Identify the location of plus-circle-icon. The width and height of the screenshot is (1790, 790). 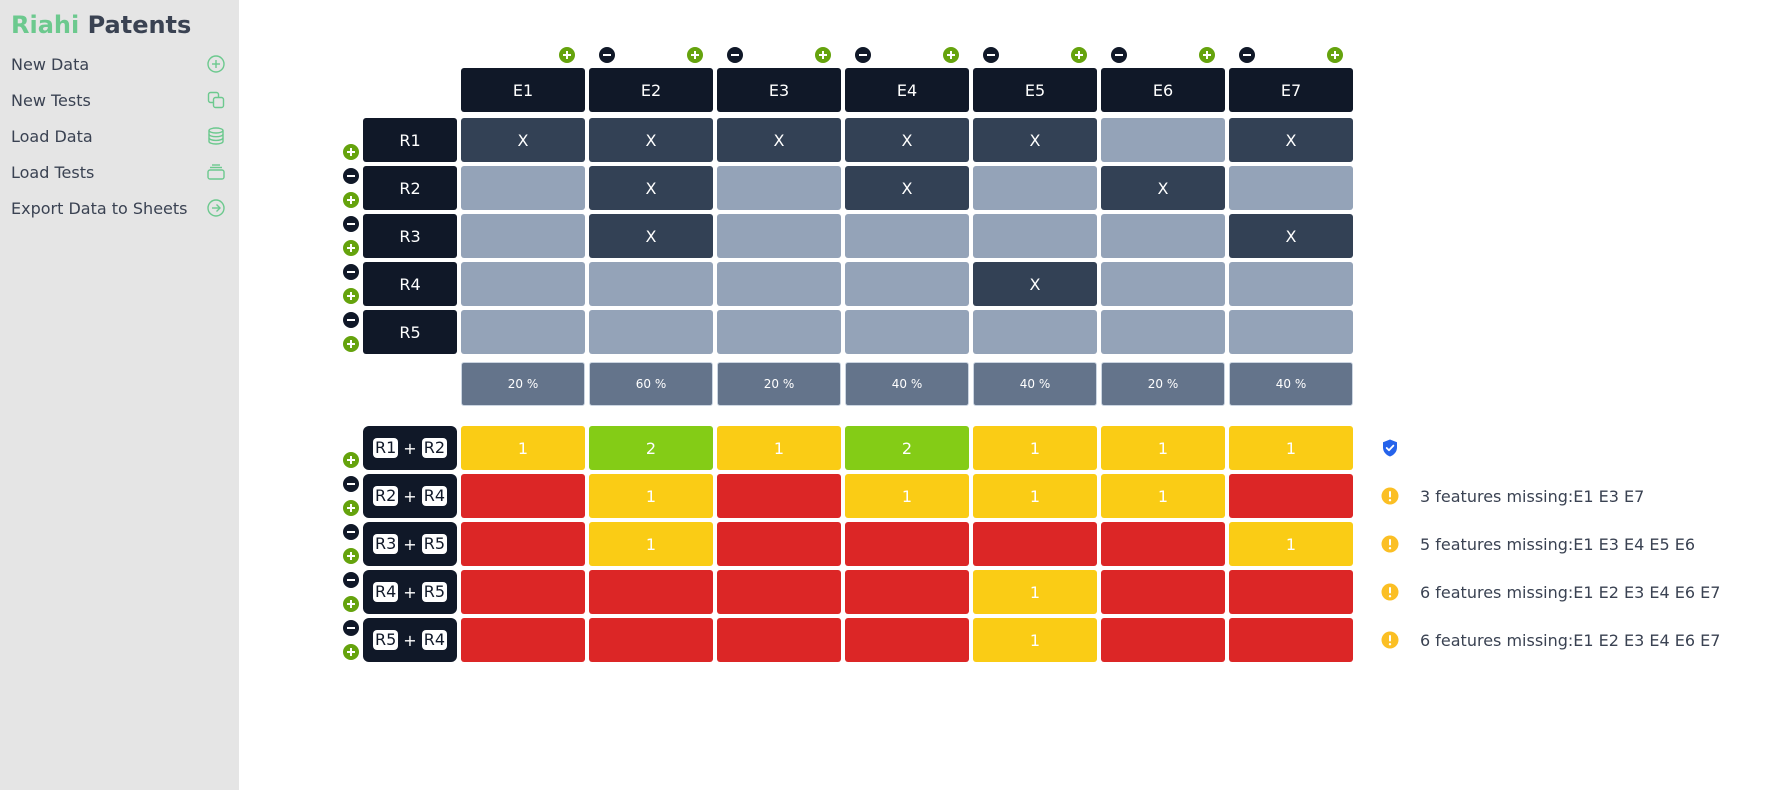
(216, 64).